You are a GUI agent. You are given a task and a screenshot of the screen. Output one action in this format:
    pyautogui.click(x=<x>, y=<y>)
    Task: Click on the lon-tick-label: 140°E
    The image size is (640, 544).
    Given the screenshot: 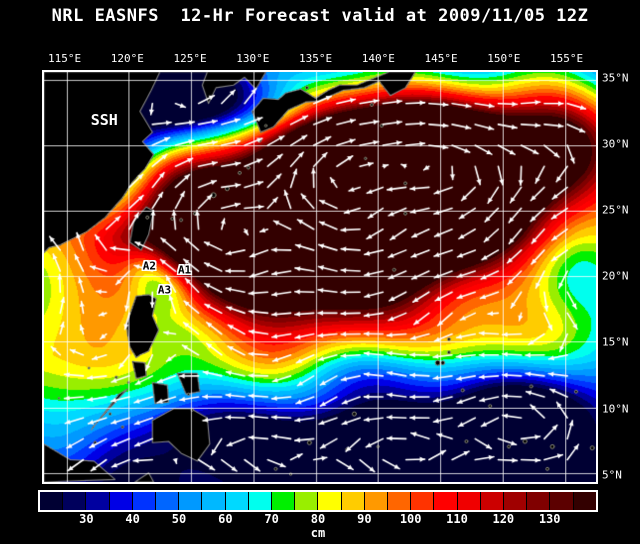 What is the action you would take?
    pyautogui.click(x=378, y=58)
    